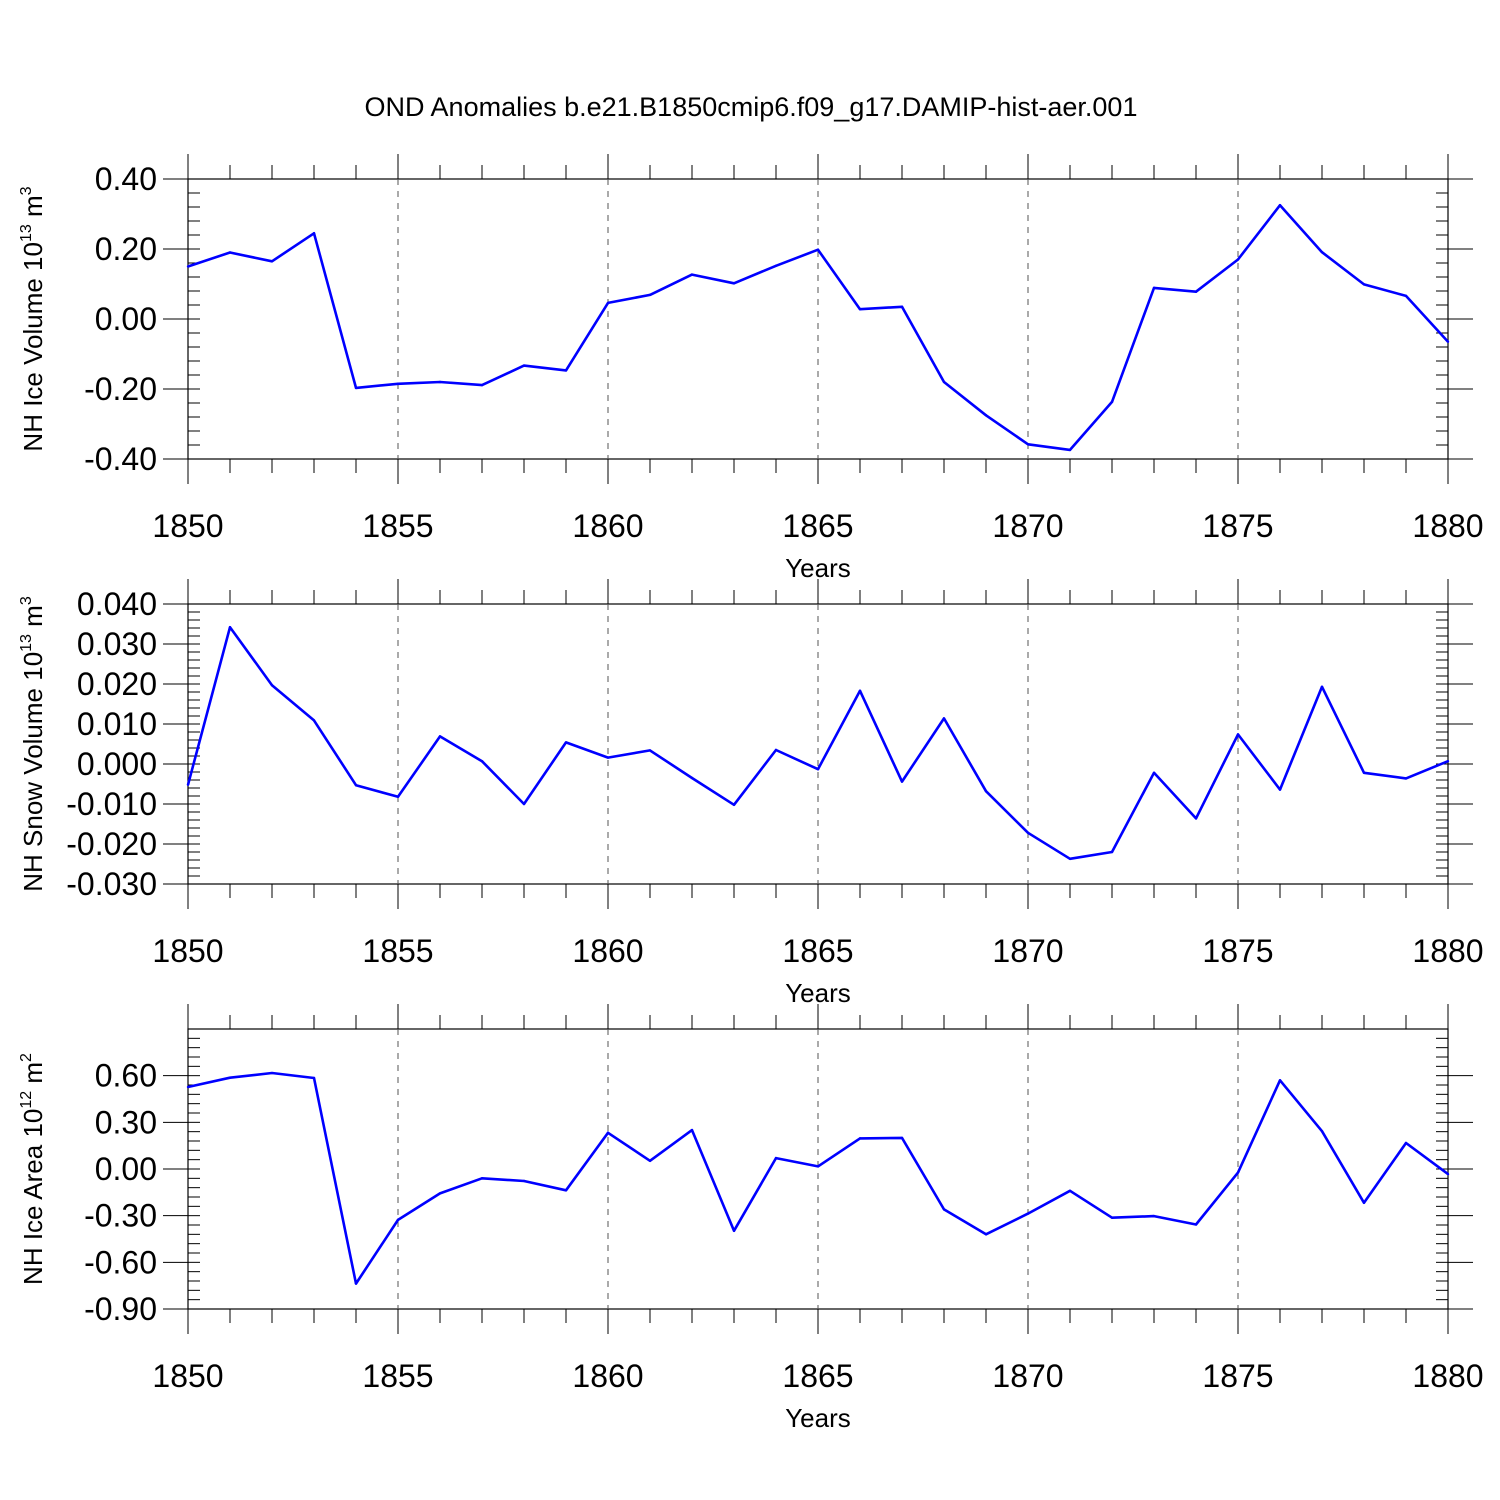 This screenshot has width=1500, height=1500. What do you see at coordinates (33, 744) in the screenshot?
I see `snow-volume-yaxis-title: NH Snow Volume 1013 m3` at bounding box center [33, 744].